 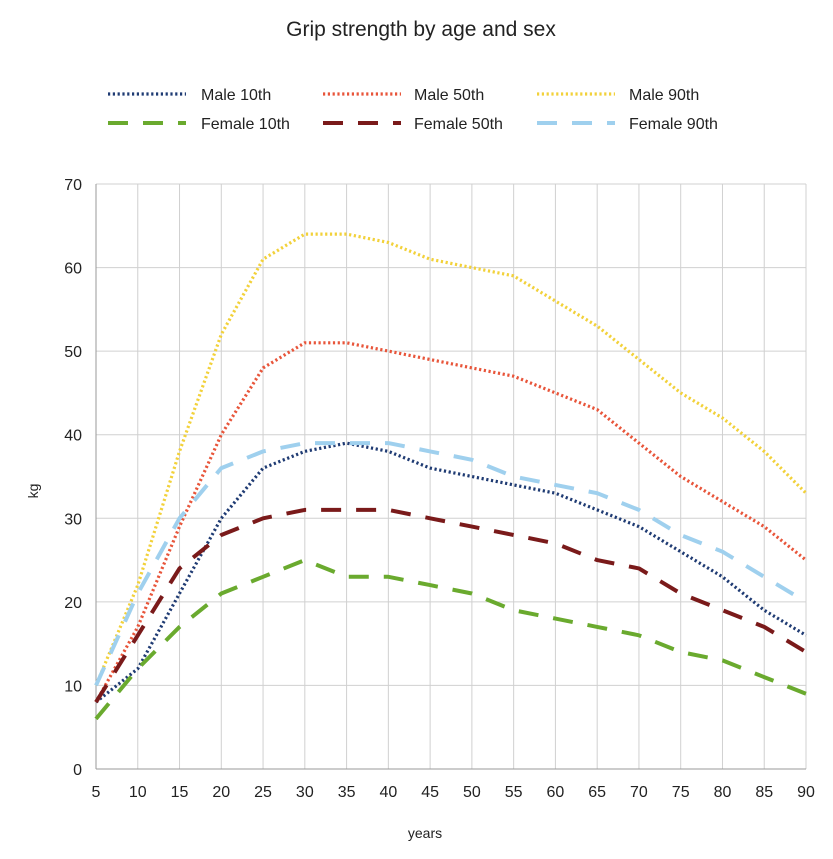 What do you see at coordinates (514, 792) in the screenshot?
I see `x-tick-label: 55` at bounding box center [514, 792].